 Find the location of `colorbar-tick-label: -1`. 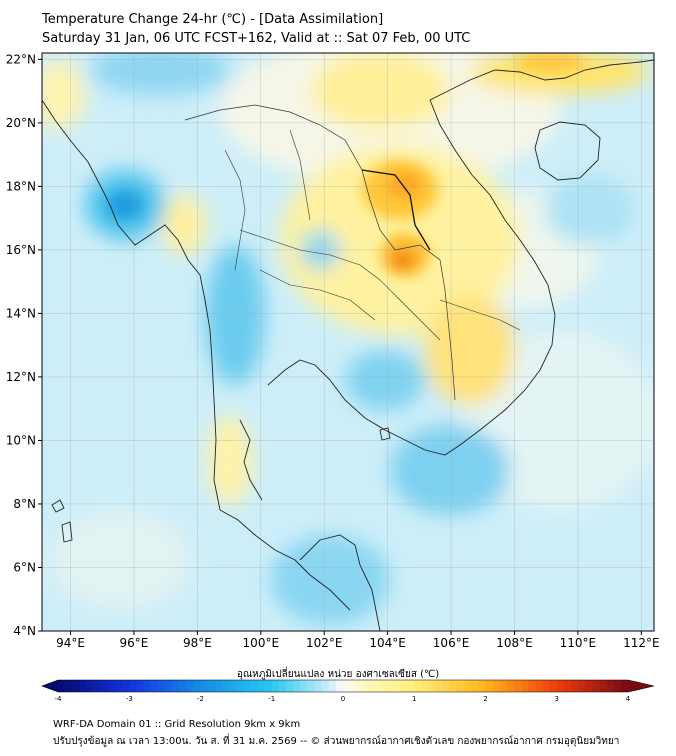

colorbar-tick-label: -1 is located at coordinates (271, 699).